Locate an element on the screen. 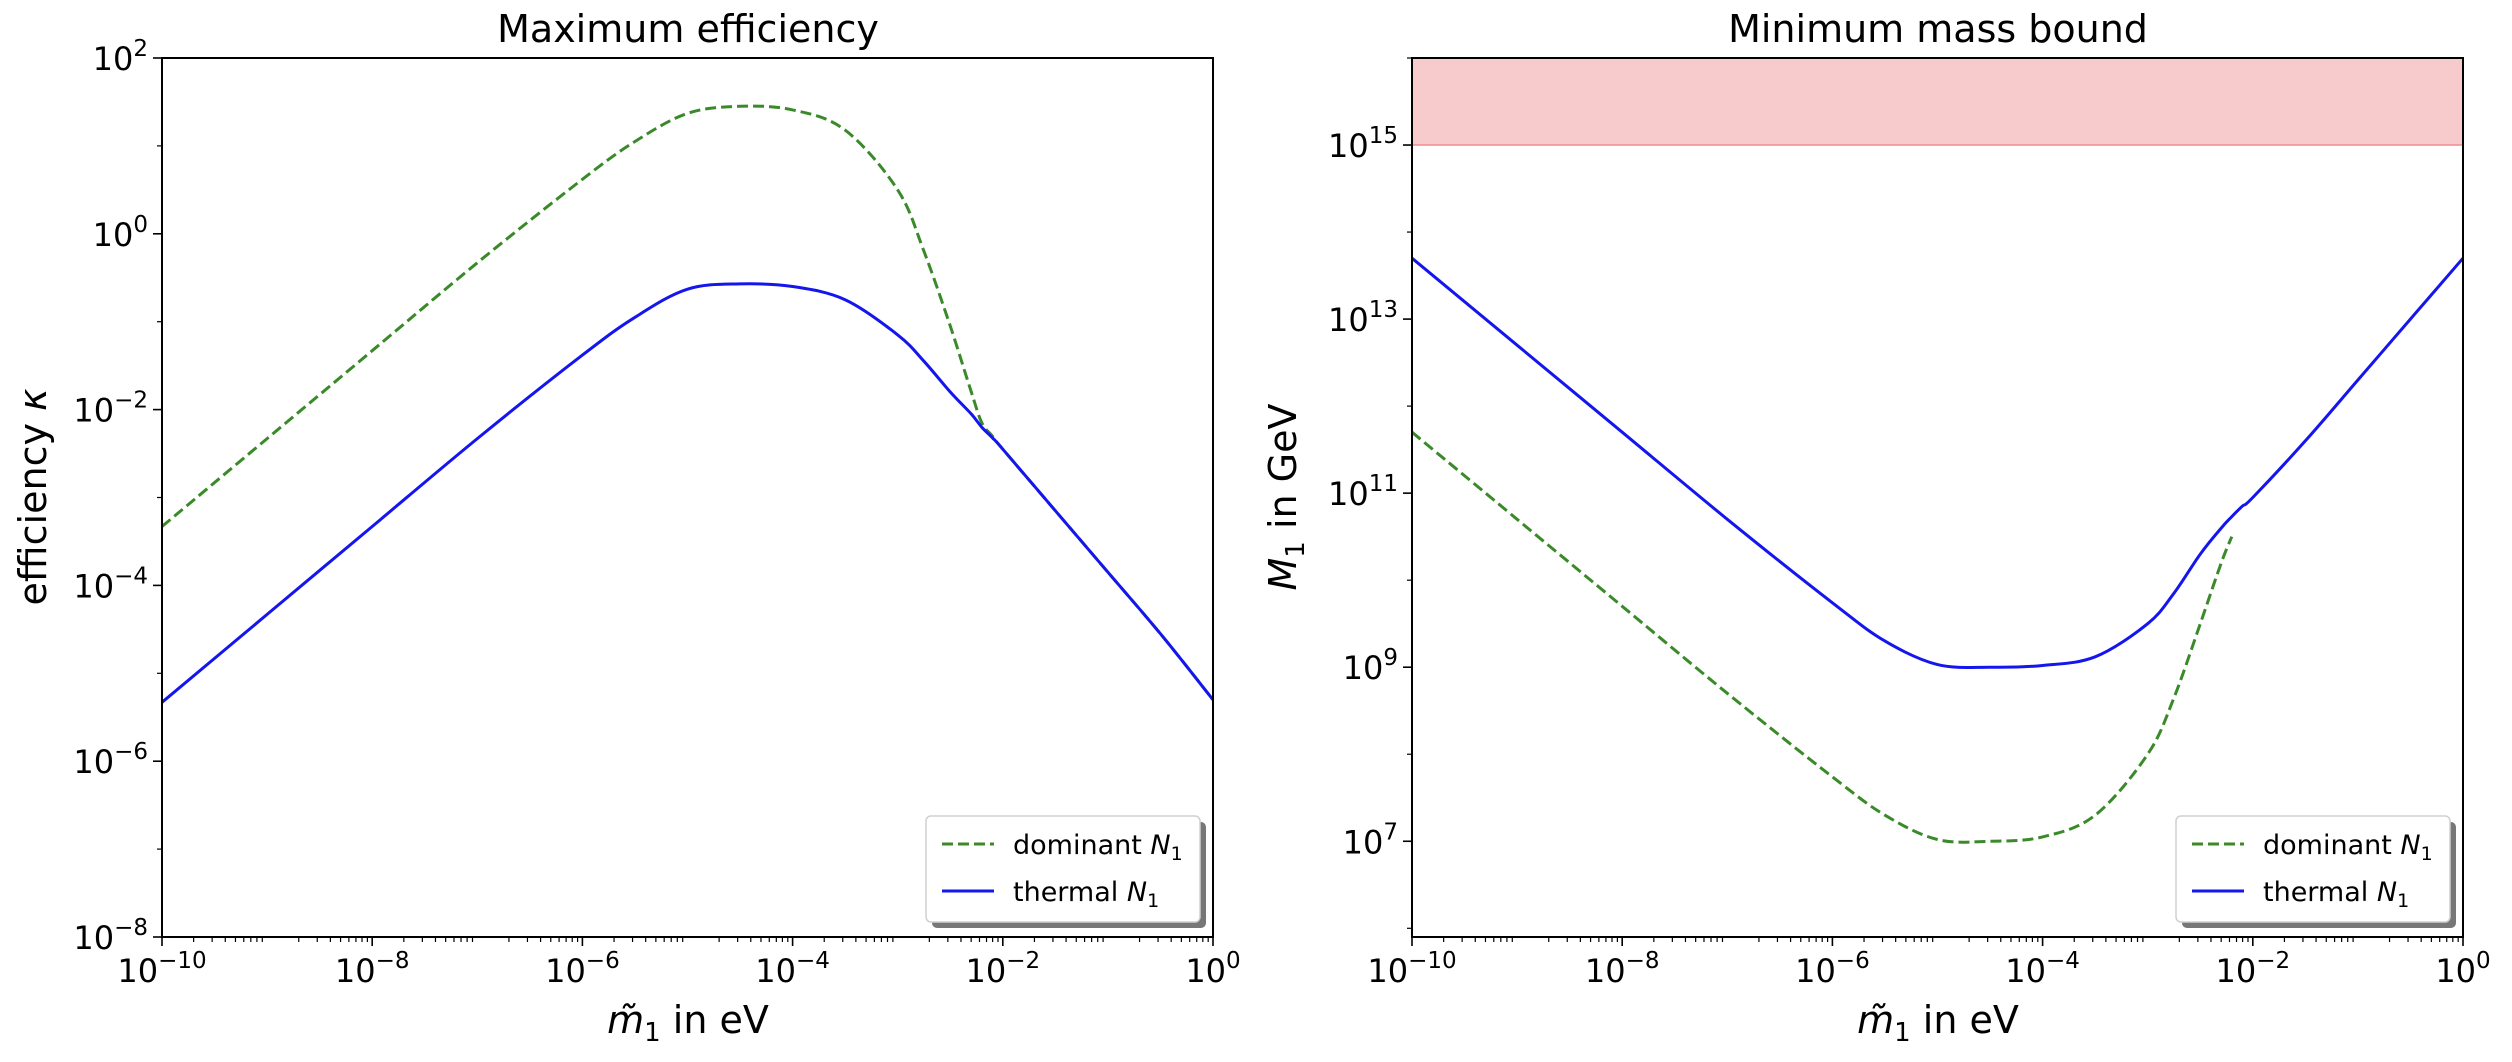 The height and width of the screenshot is (1062, 2512). y-axis-label-text: efficiency is located at coordinates (33, 508).